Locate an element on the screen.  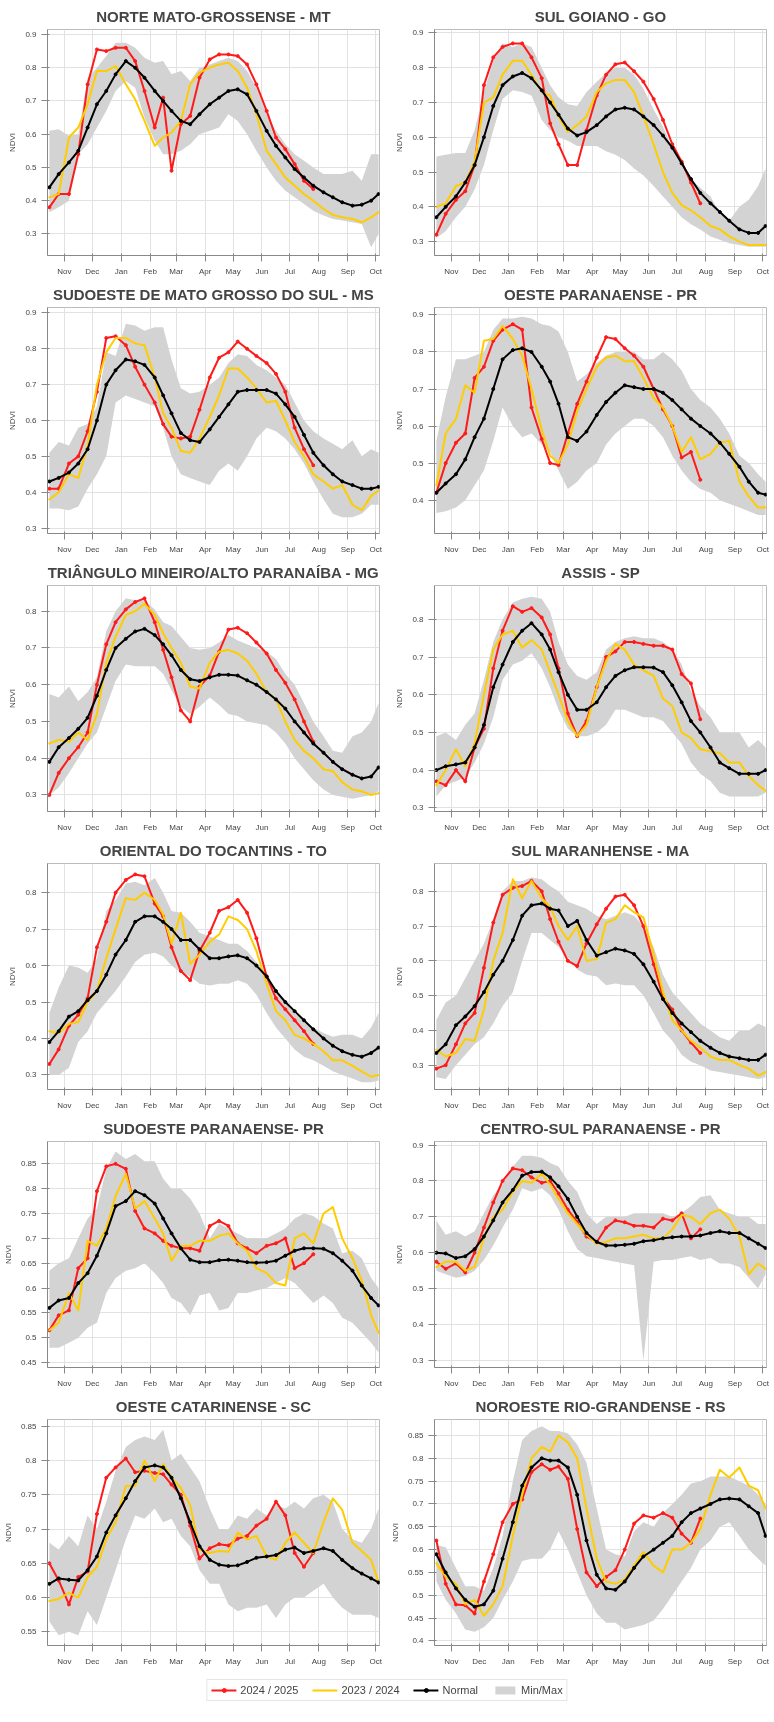
chart-title: SUL MARANHENSE - MA is located at coordinates (600, 850).